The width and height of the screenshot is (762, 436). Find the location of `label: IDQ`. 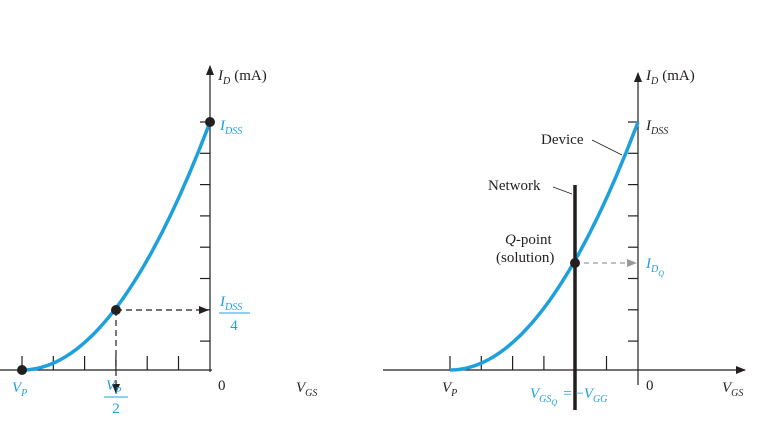

label: IDQ is located at coordinates (654, 267).